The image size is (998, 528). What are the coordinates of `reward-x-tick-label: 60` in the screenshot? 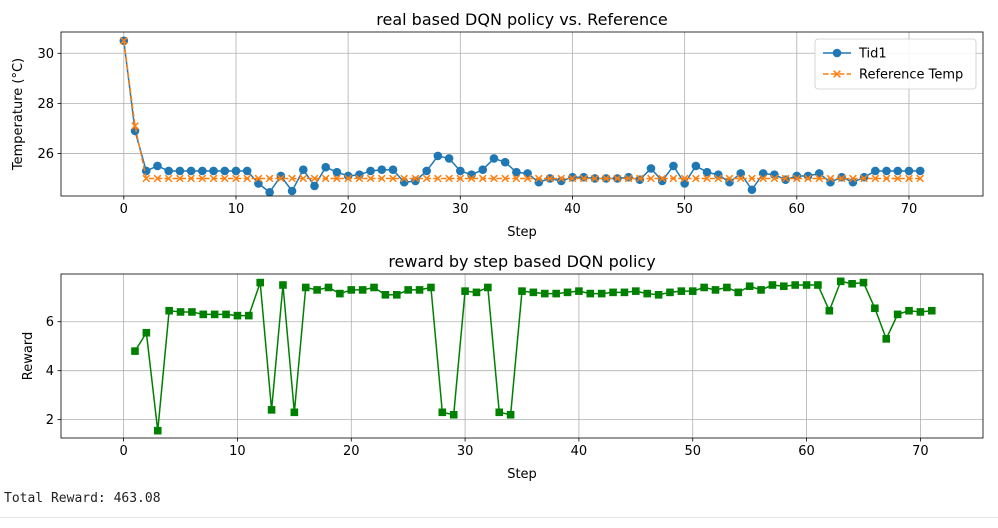 It's located at (806, 451).